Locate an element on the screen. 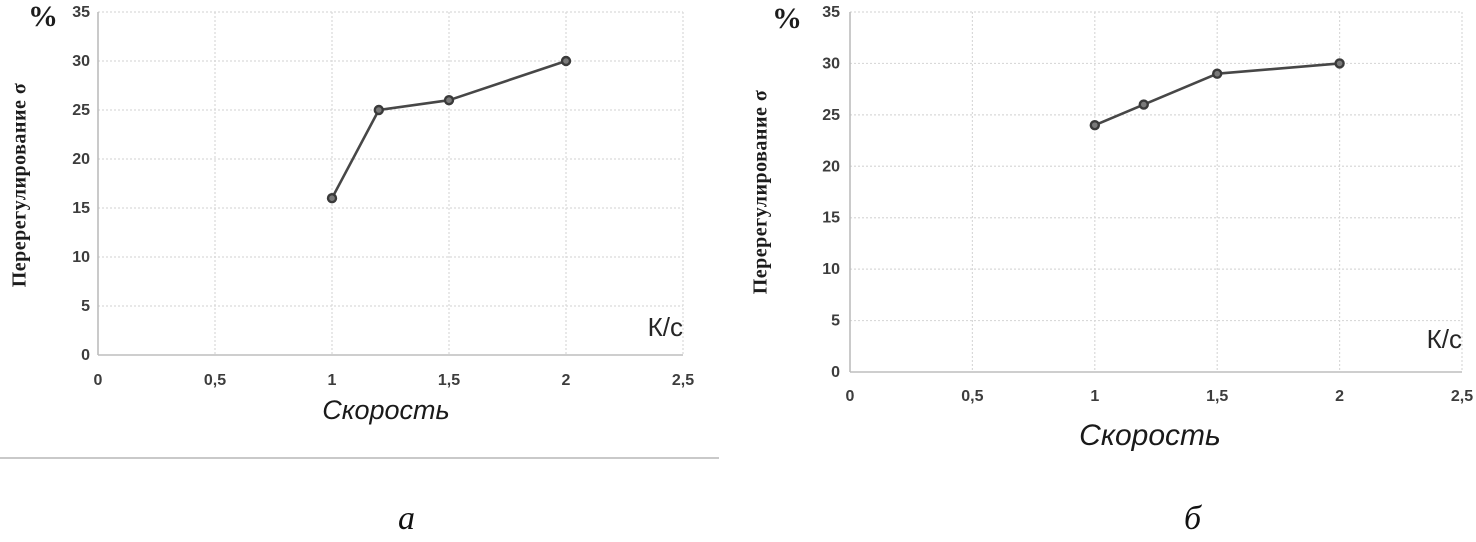 The height and width of the screenshot is (542, 1476). divider-line is located at coordinates (359, 458).